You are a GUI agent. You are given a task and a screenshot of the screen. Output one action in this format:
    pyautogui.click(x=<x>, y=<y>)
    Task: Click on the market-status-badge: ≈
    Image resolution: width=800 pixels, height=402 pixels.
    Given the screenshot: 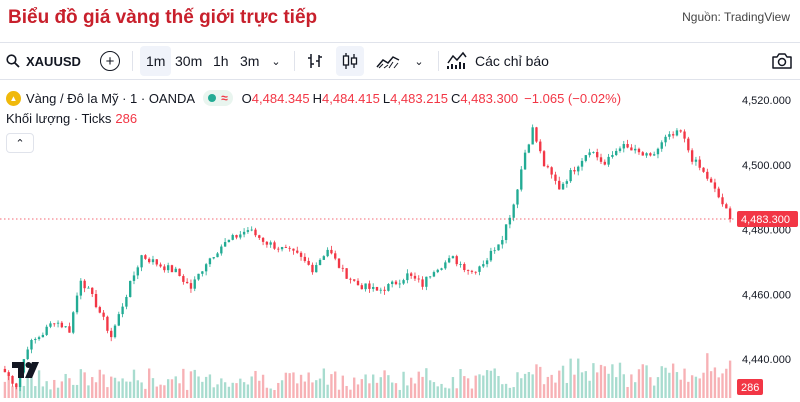 What is the action you would take?
    pyautogui.click(x=218, y=98)
    